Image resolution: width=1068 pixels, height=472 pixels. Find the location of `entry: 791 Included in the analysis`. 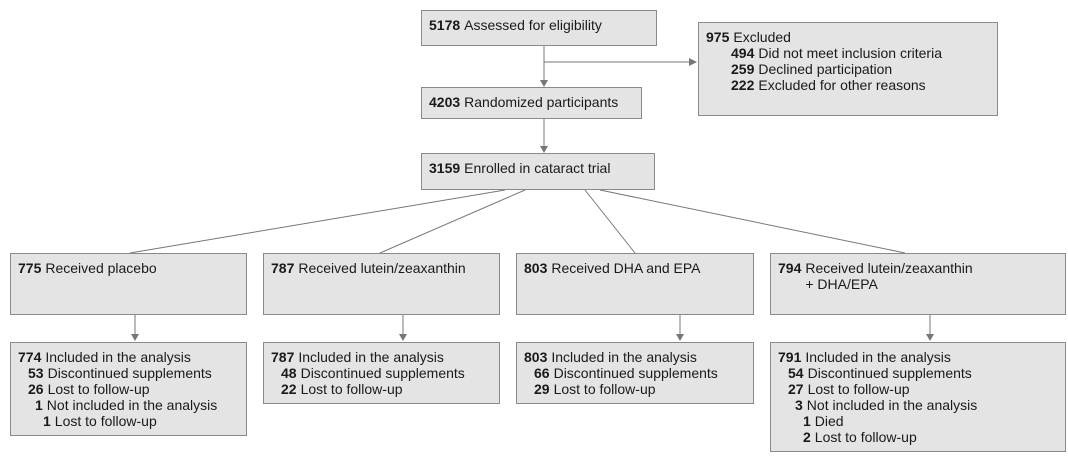

entry: 791 Included in the analysis is located at coordinates (918, 357).